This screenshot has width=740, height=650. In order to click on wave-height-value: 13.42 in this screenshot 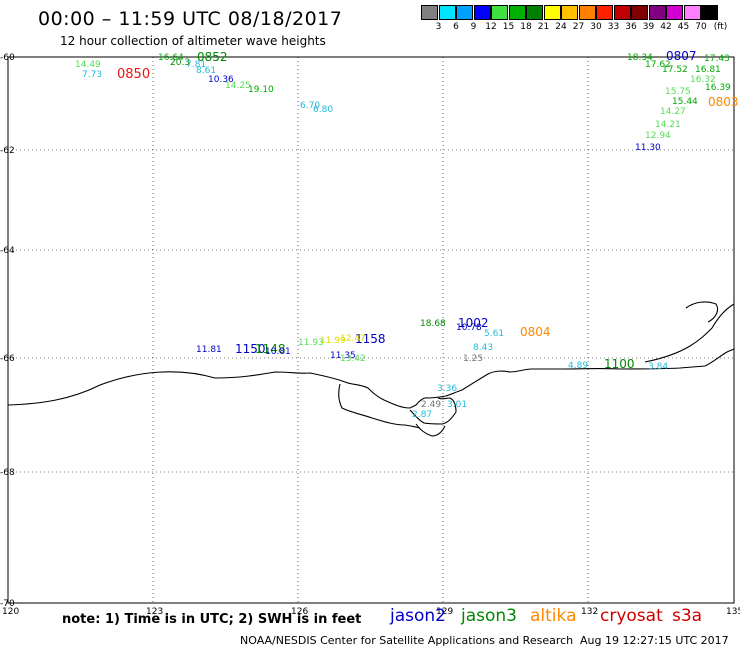, I will do `click(353, 359)`.